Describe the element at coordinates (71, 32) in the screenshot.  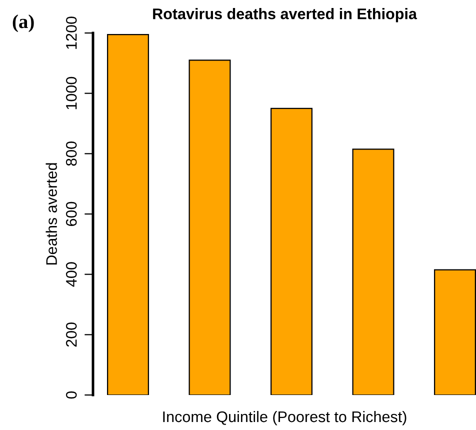
I see `y-tick-label: 1200` at that location.